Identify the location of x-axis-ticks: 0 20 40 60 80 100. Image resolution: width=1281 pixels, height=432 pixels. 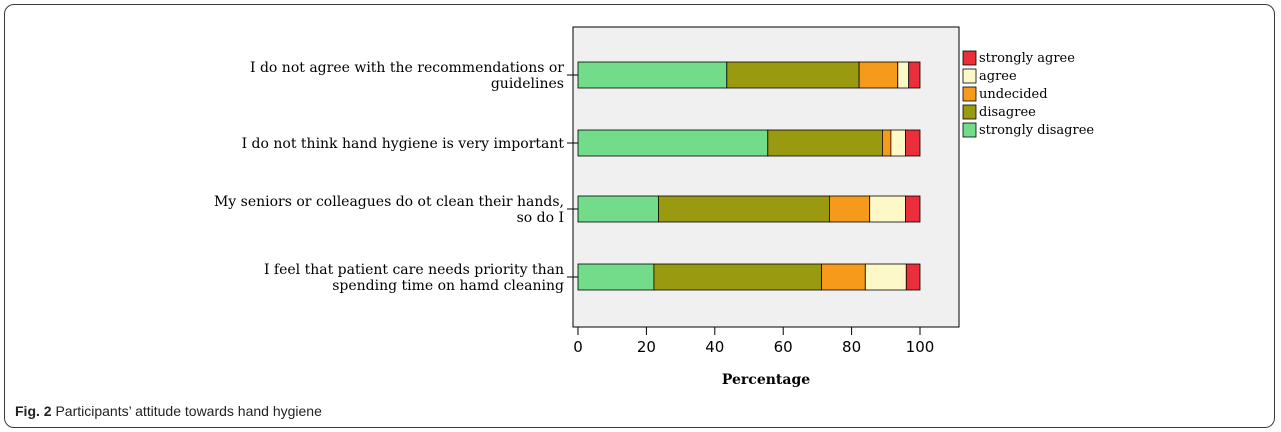
(753, 341).